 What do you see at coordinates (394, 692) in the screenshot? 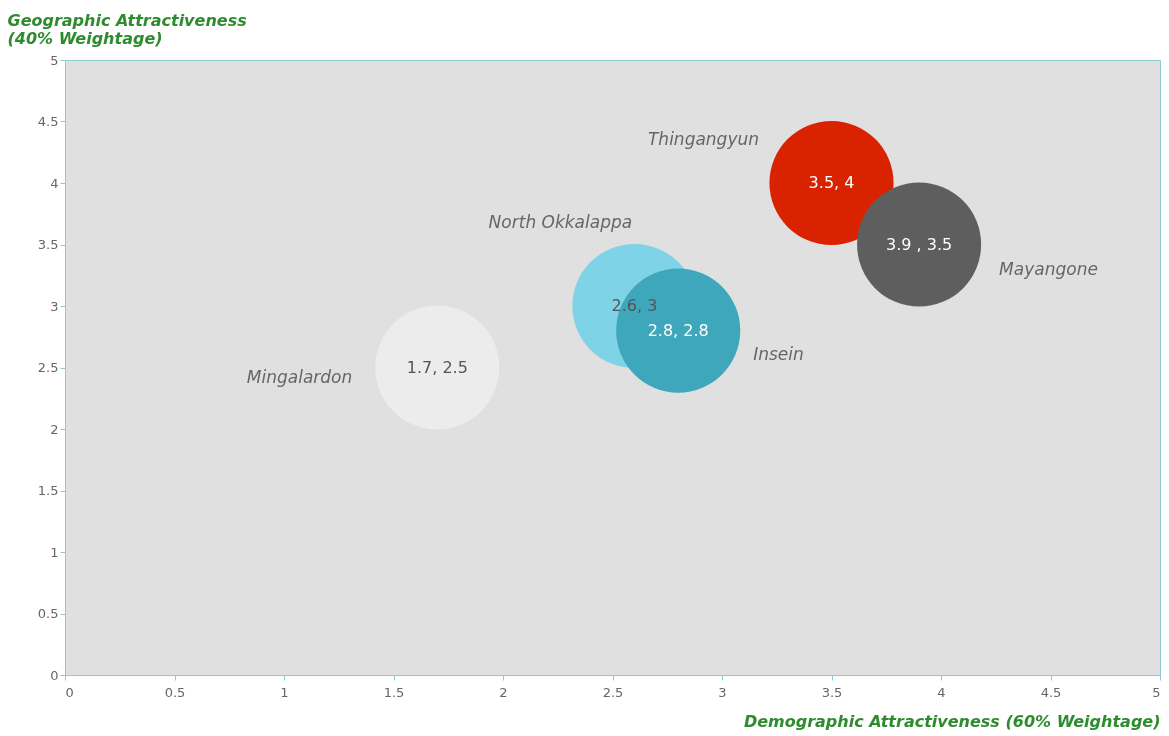
I see `x-tick-label: 1.5` at bounding box center [394, 692].